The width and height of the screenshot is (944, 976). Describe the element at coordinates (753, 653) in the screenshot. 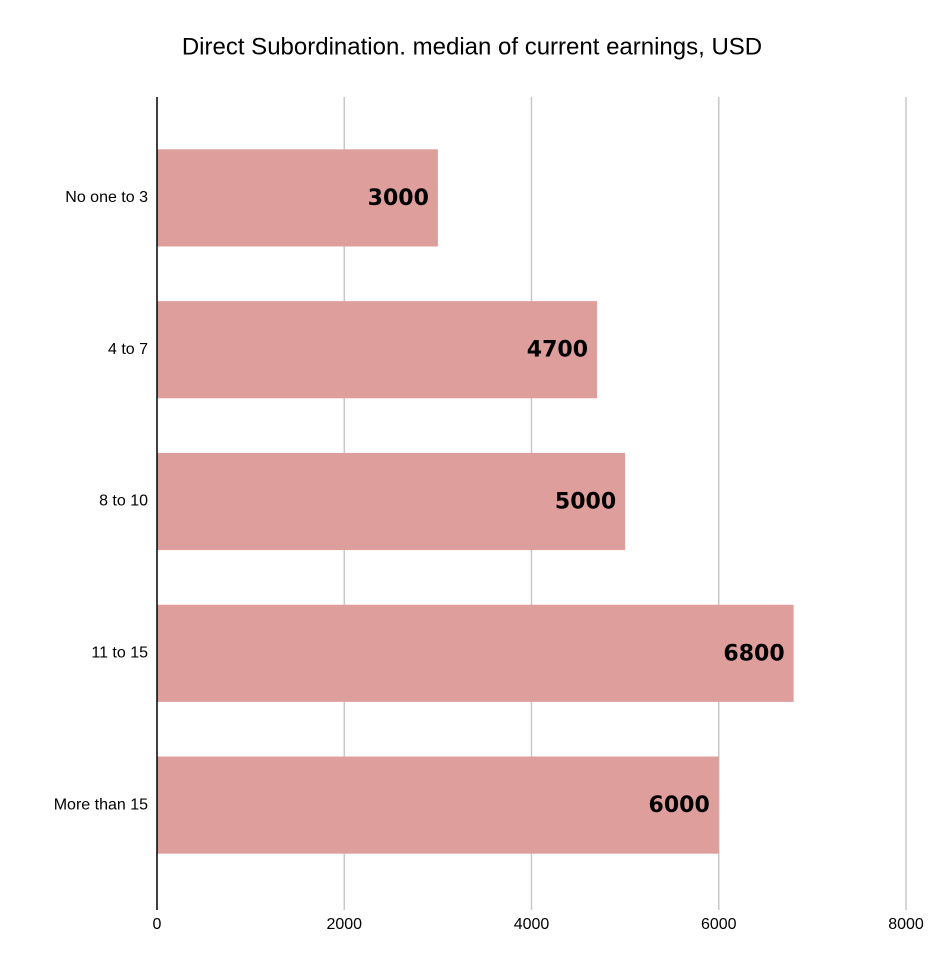

I see `value-label: 6800` at that location.